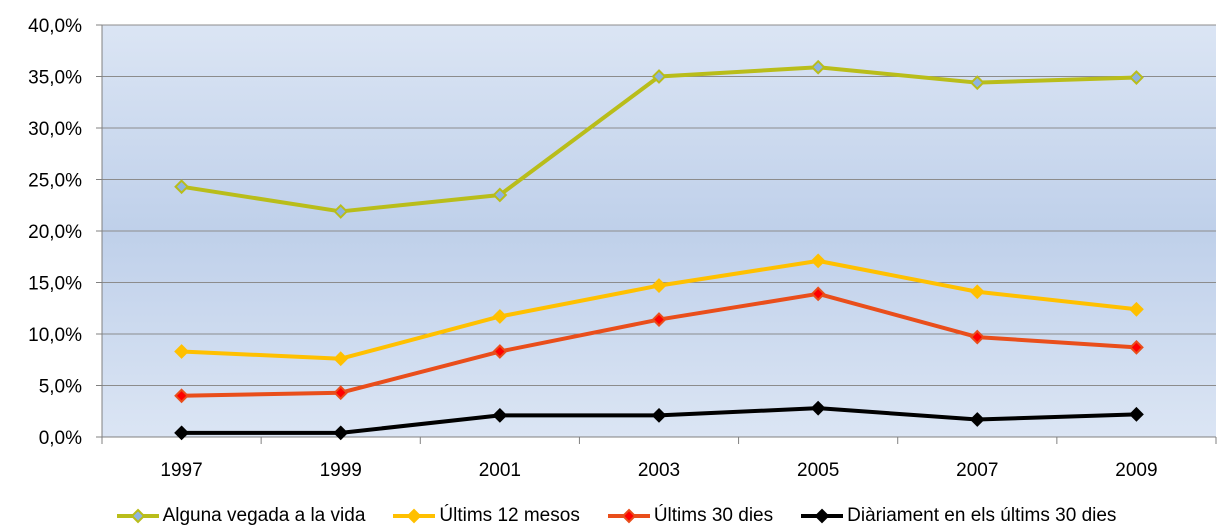 The height and width of the screenshot is (531, 1231). Describe the element at coordinates (509, 515) in the screenshot. I see `legend-label: Últims 12 mesos` at that location.